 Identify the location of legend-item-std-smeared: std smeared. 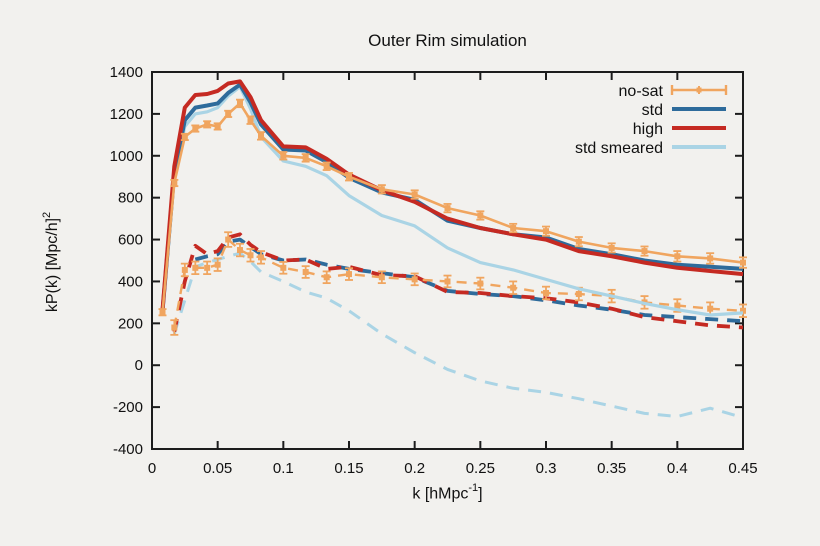
(650, 148).